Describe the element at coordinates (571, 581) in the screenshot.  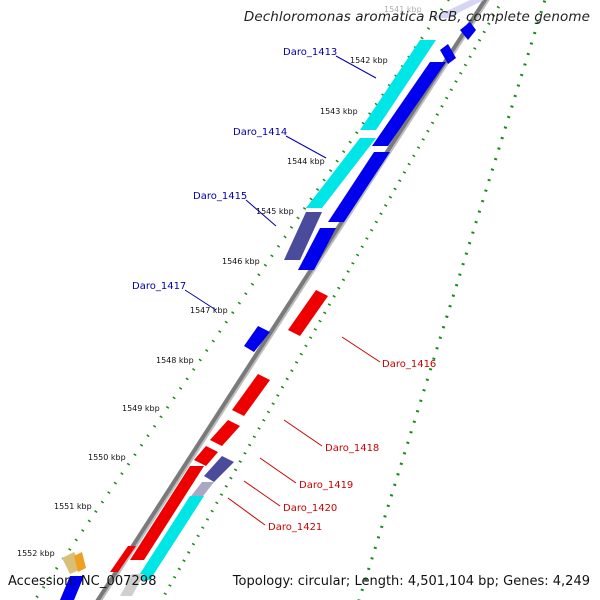
I see `genes-value: 4,249` at that location.